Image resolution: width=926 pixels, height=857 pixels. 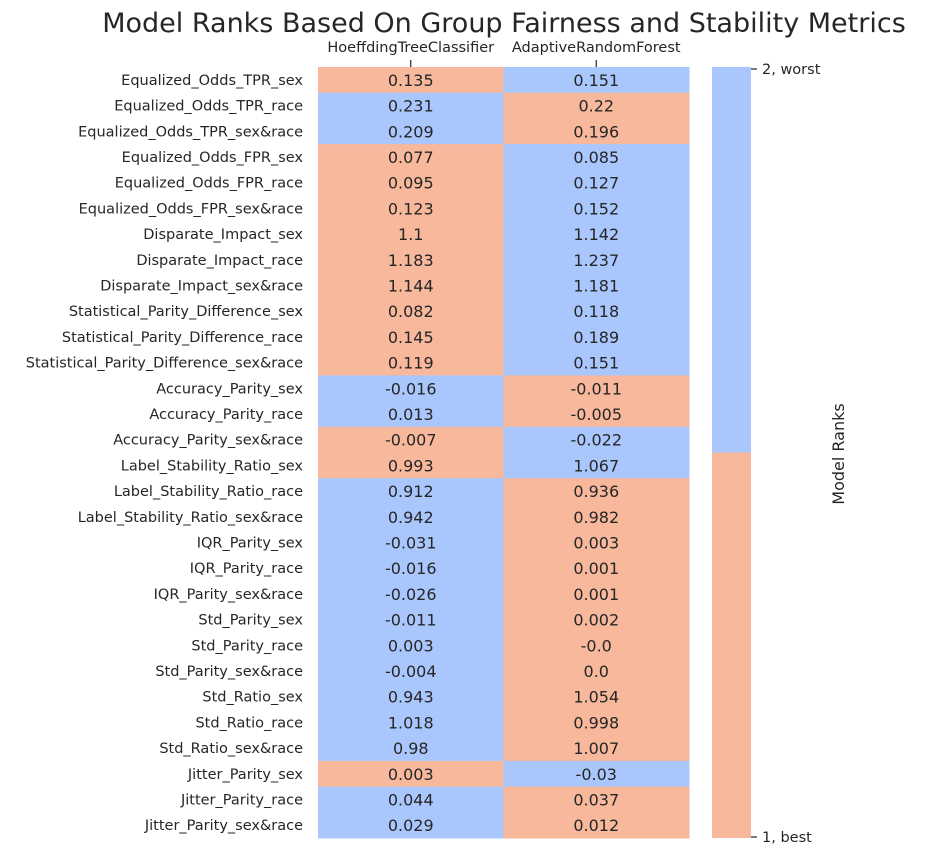 I want to click on cell-value: 0.135, so click(x=411, y=80).